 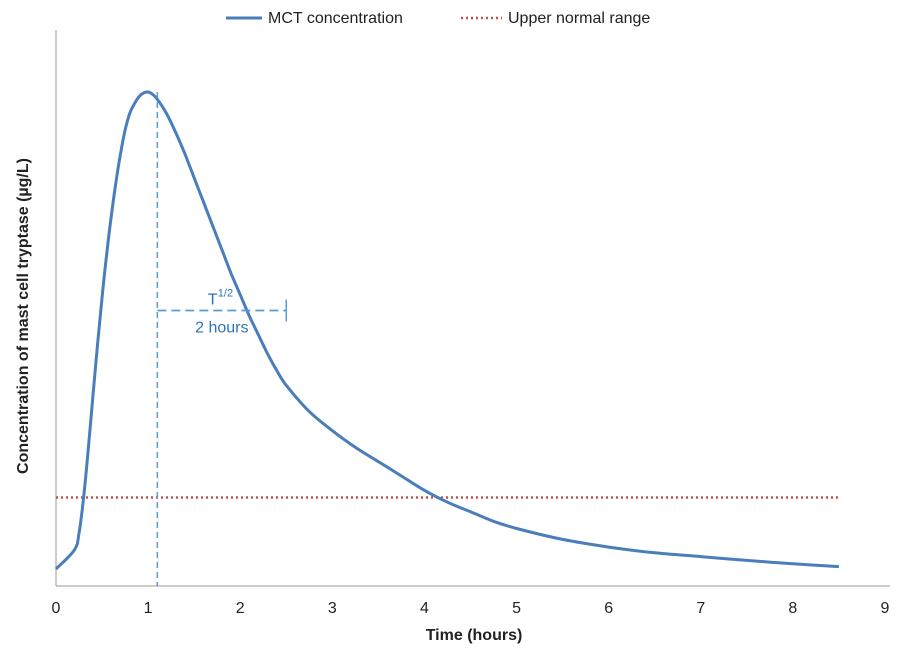 What do you see at coordinates (213, 300) in the screenshot?
I see `half-life-symbol: T` at bounding box center [213, 300].